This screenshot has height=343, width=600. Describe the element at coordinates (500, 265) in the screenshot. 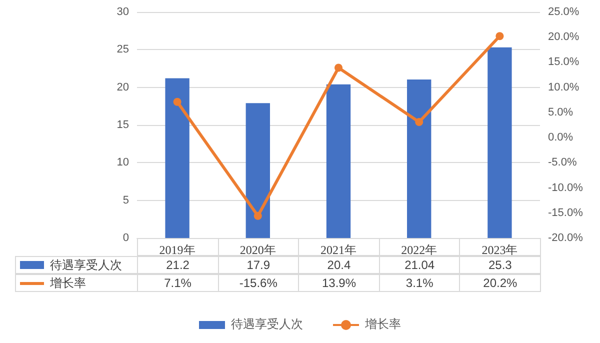

I see `data-label: 25.3` at that location.